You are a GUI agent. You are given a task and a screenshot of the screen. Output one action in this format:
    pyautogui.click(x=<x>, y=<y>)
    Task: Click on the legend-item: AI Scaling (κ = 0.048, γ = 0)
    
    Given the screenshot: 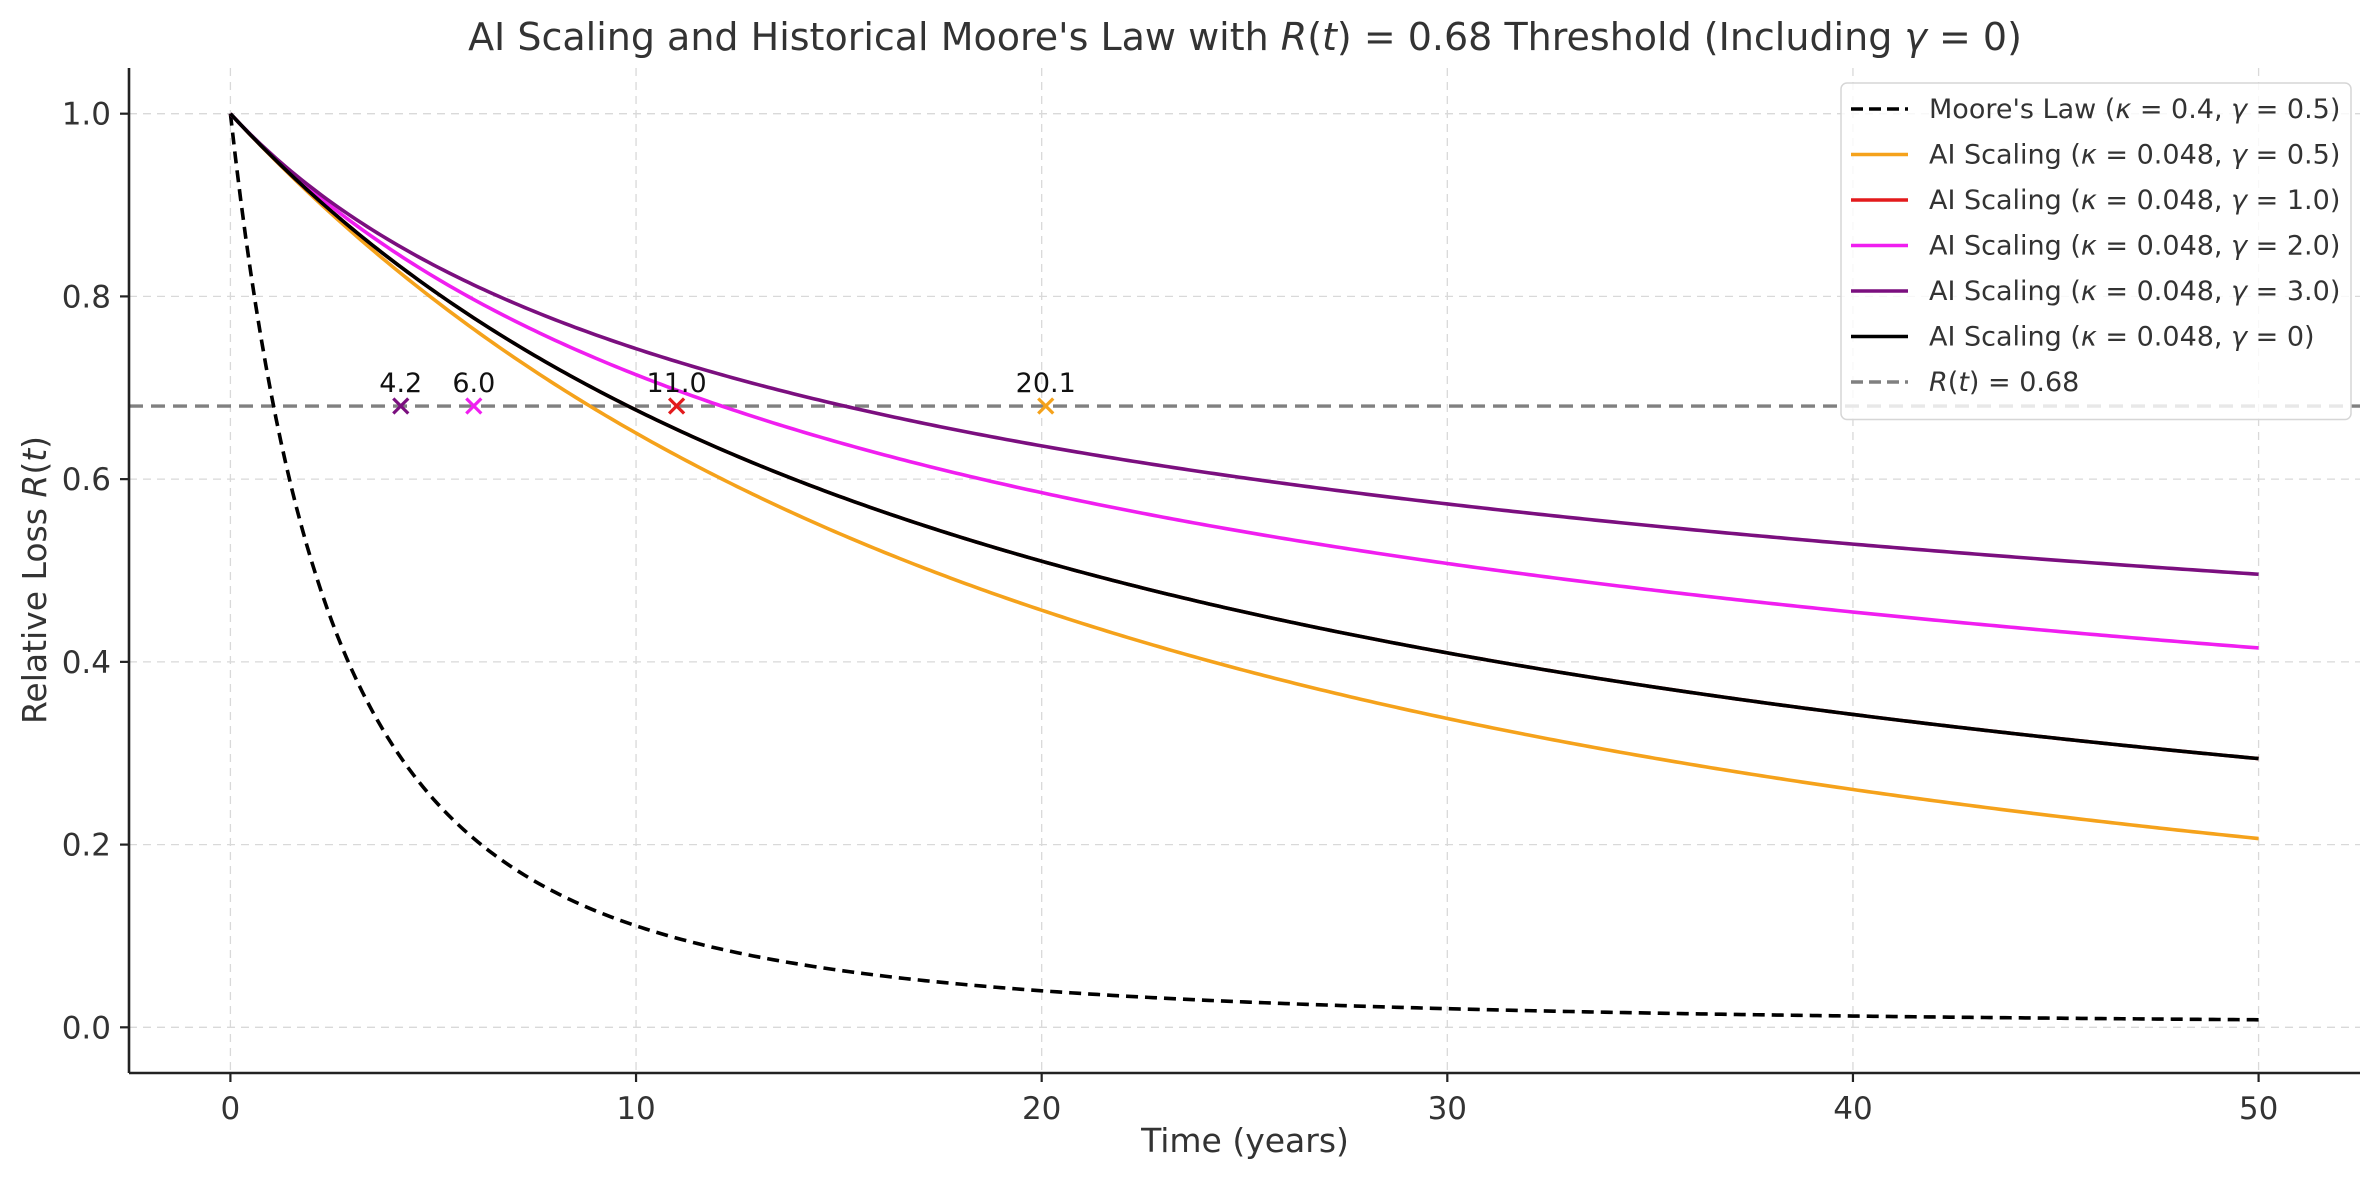 What is the action you would take?
    pyautogui.click(x=2083, y=337)
    